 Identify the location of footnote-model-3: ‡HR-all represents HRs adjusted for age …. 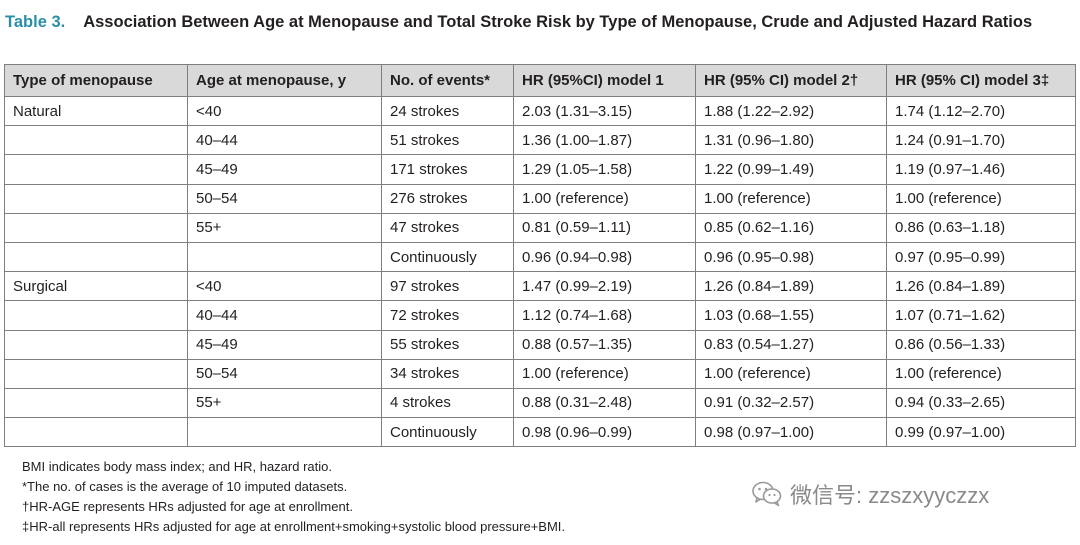
(294, 526).